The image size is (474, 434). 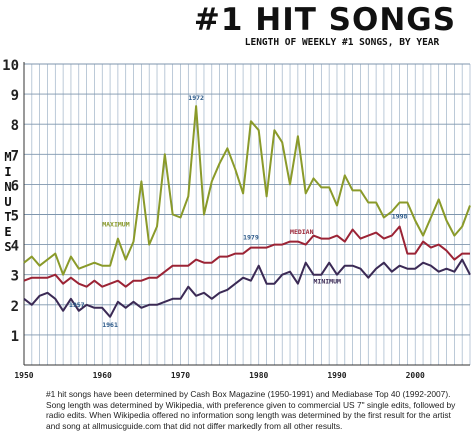 What do you see at coordinates (400, 217) in the screenshot?
I see `annotation-label: 1998` at bounding box center [400, 217].